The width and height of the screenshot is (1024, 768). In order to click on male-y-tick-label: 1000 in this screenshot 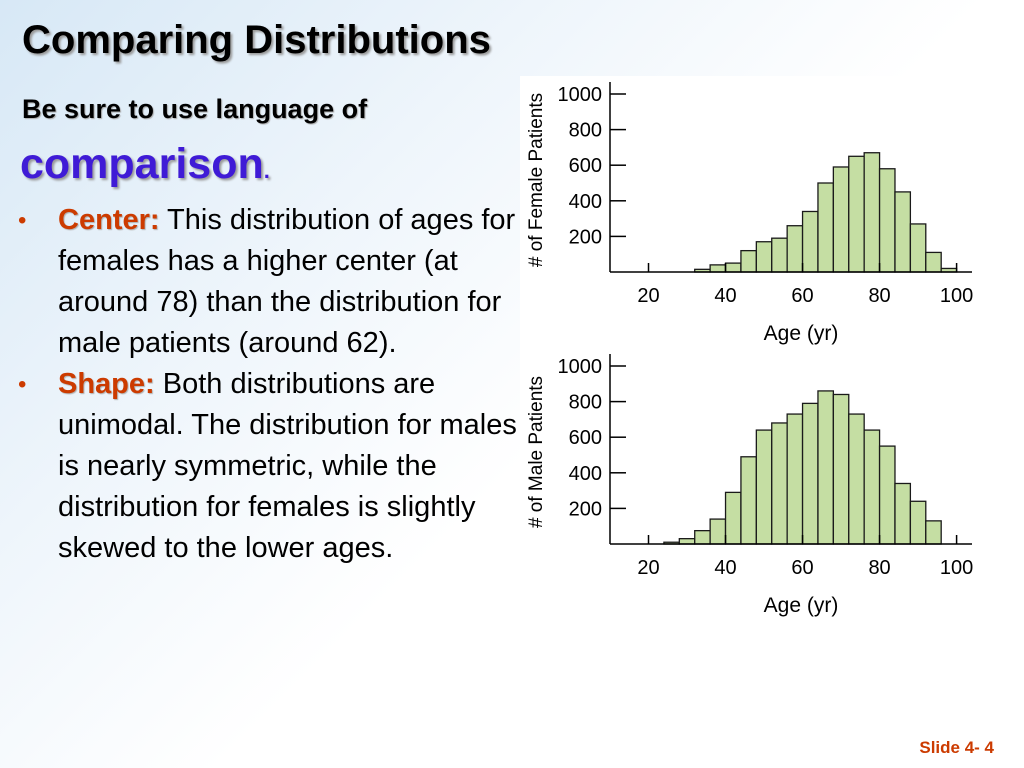, I will do `click(580, 367)`.